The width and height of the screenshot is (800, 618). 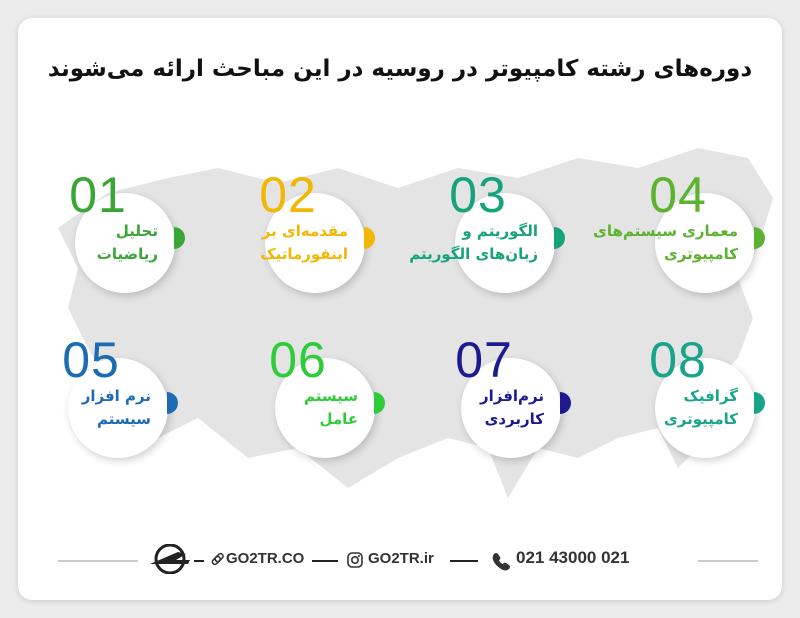 What do you see at coordinates (304, 231) in the screenshot?
I see `item-label: مقدمه‌ای بر` at bounding box center [304, 231].